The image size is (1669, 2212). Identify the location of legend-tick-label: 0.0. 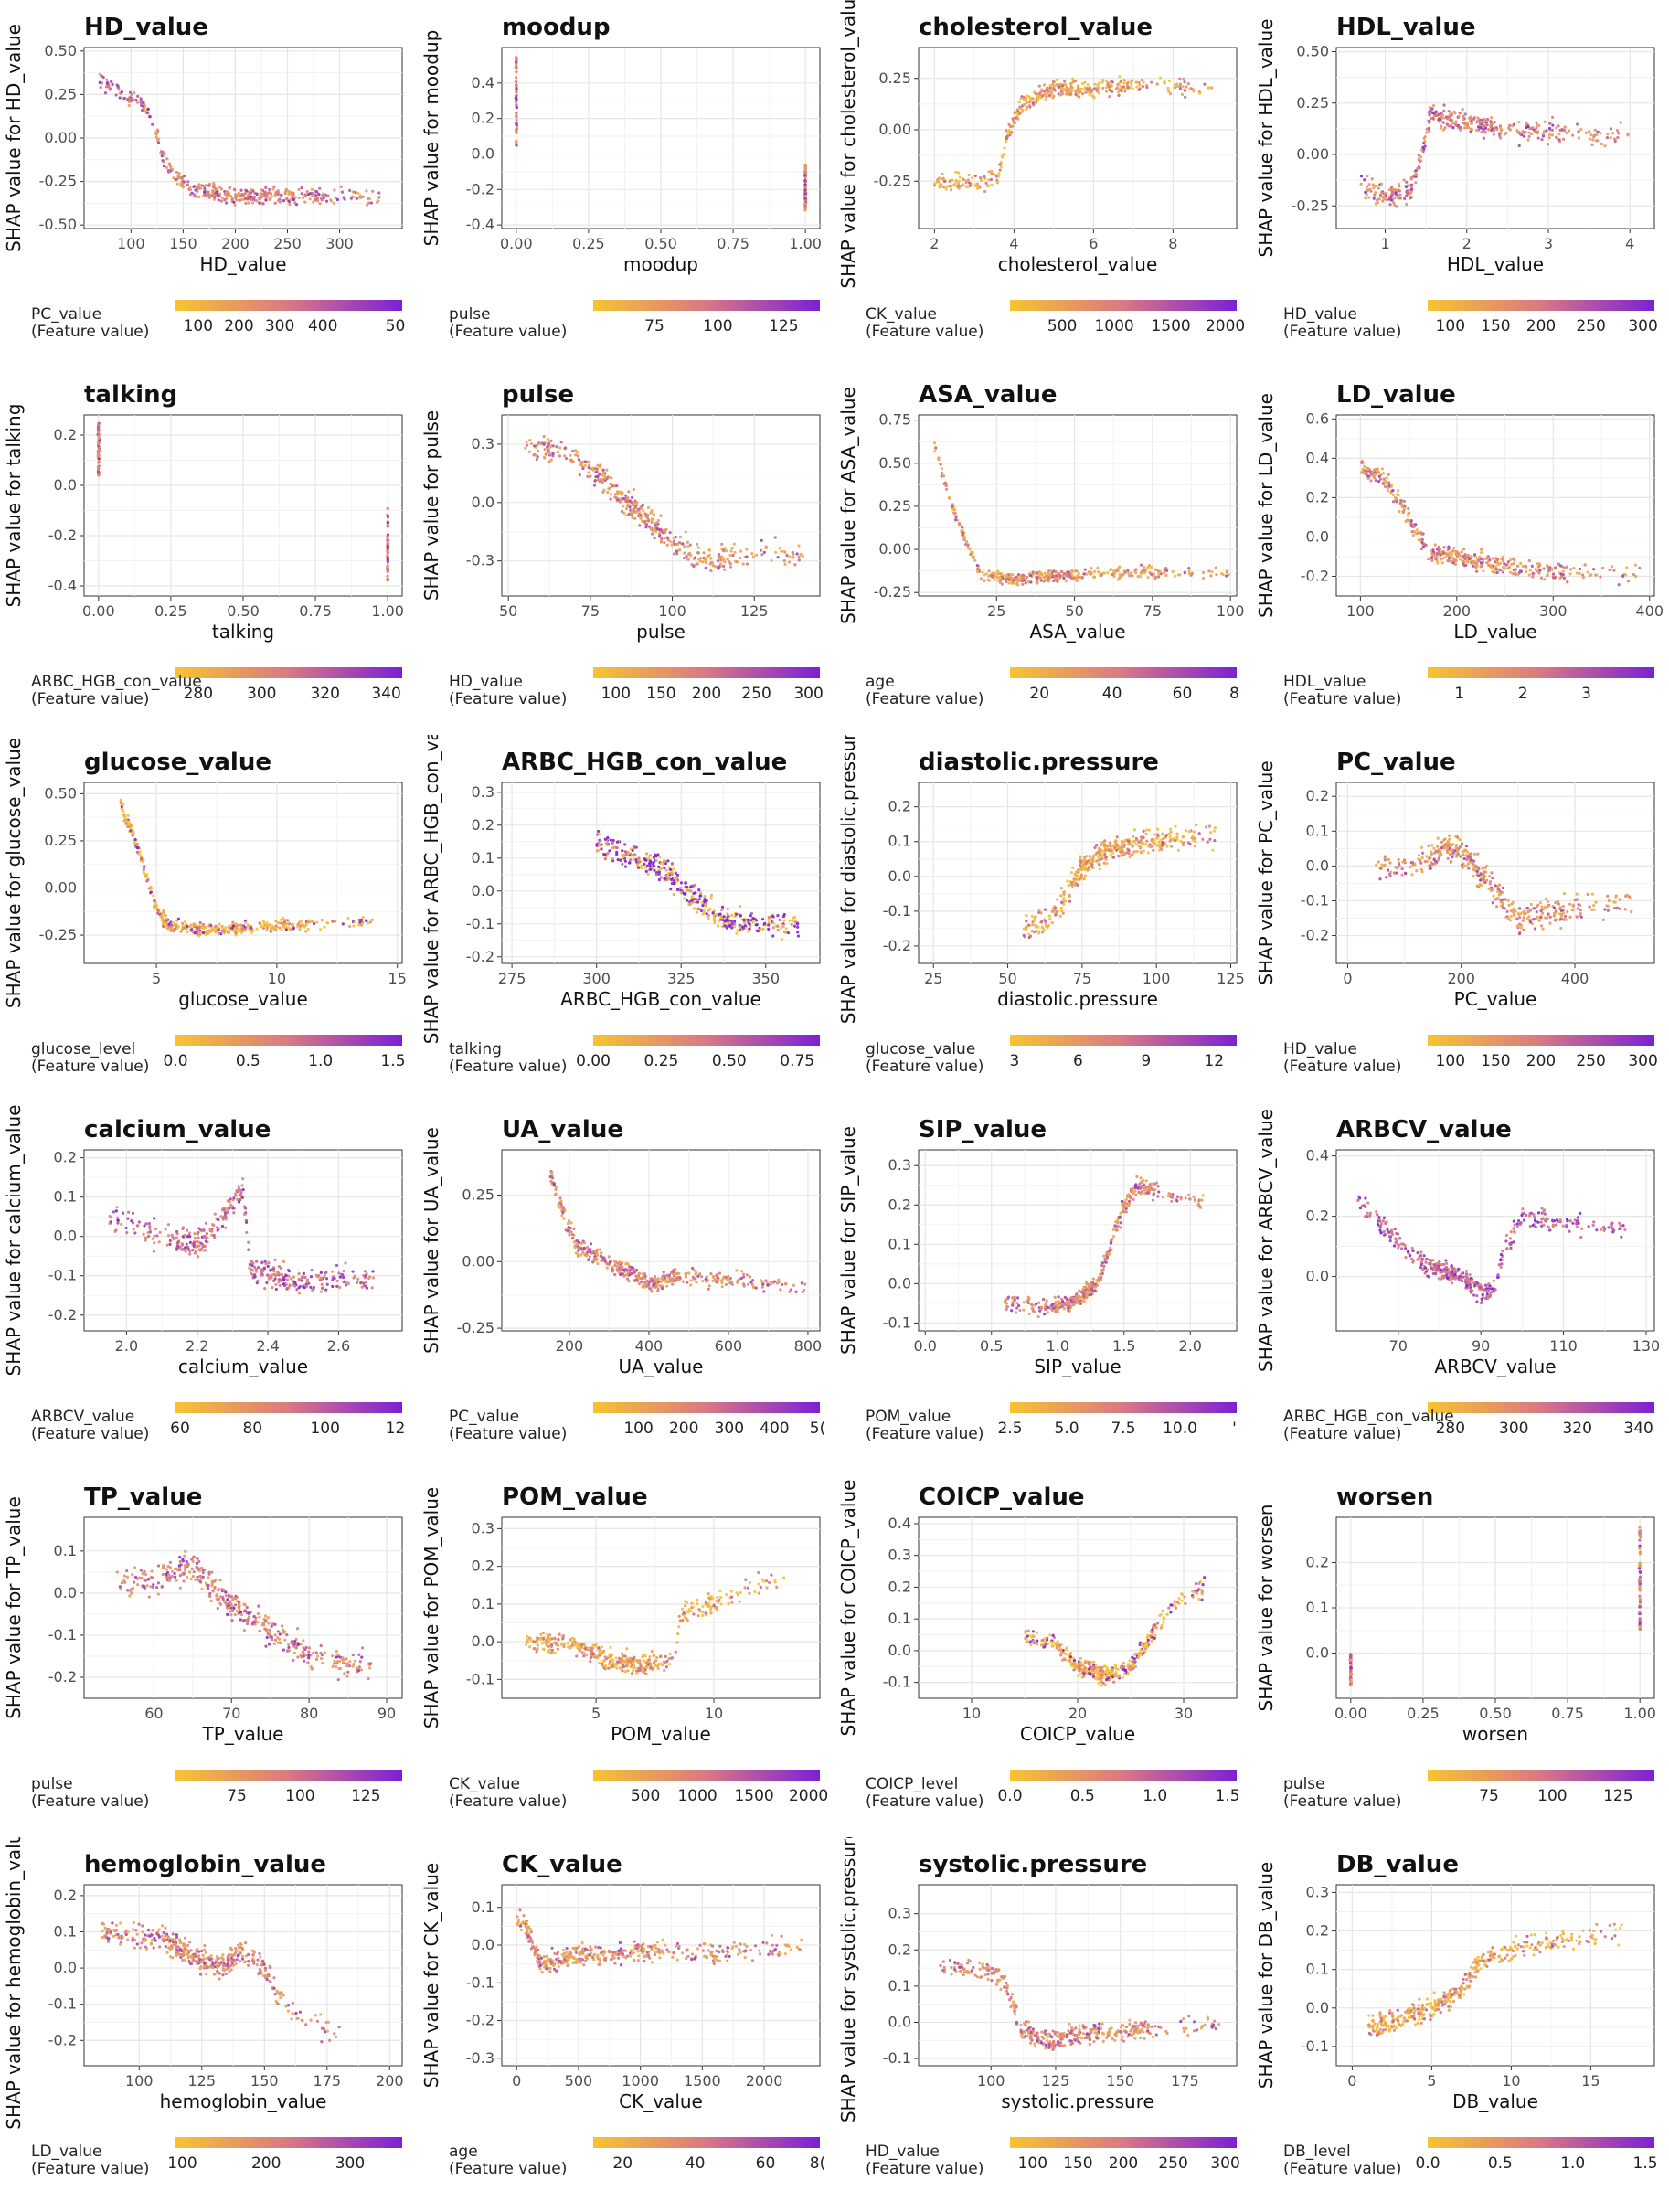
(175, 1061).